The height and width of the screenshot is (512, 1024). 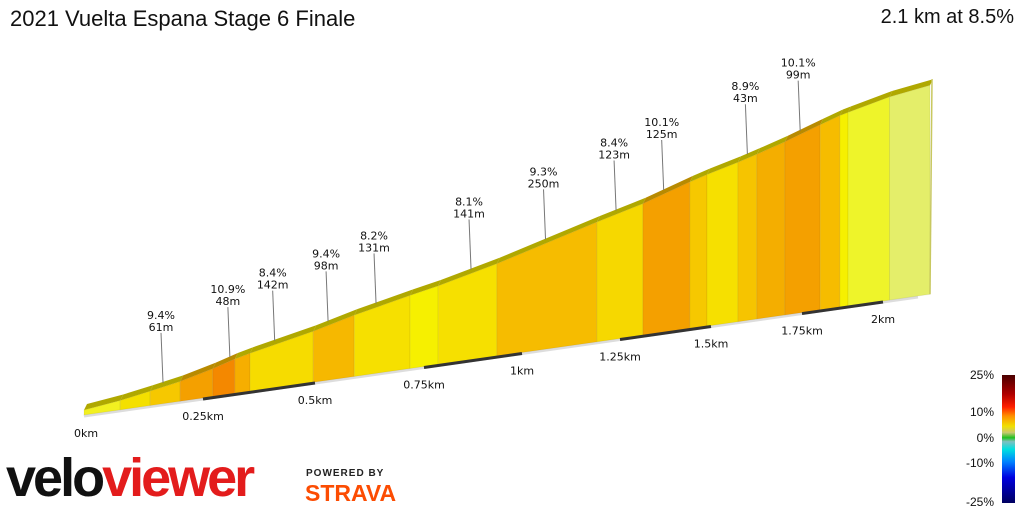 I want to click on veloviewer-logo: veloviewer, so click(x=130, y=478).